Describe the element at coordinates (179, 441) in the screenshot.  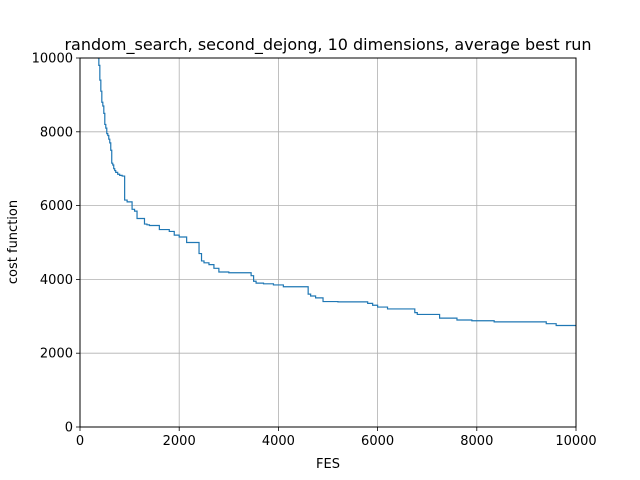
I see `x-tick-label: 2000` at that location.